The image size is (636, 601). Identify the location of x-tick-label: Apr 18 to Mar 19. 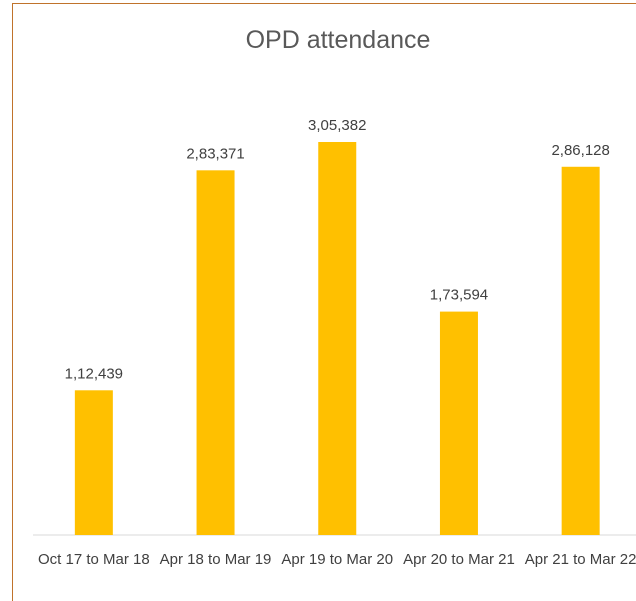
(215, 559).